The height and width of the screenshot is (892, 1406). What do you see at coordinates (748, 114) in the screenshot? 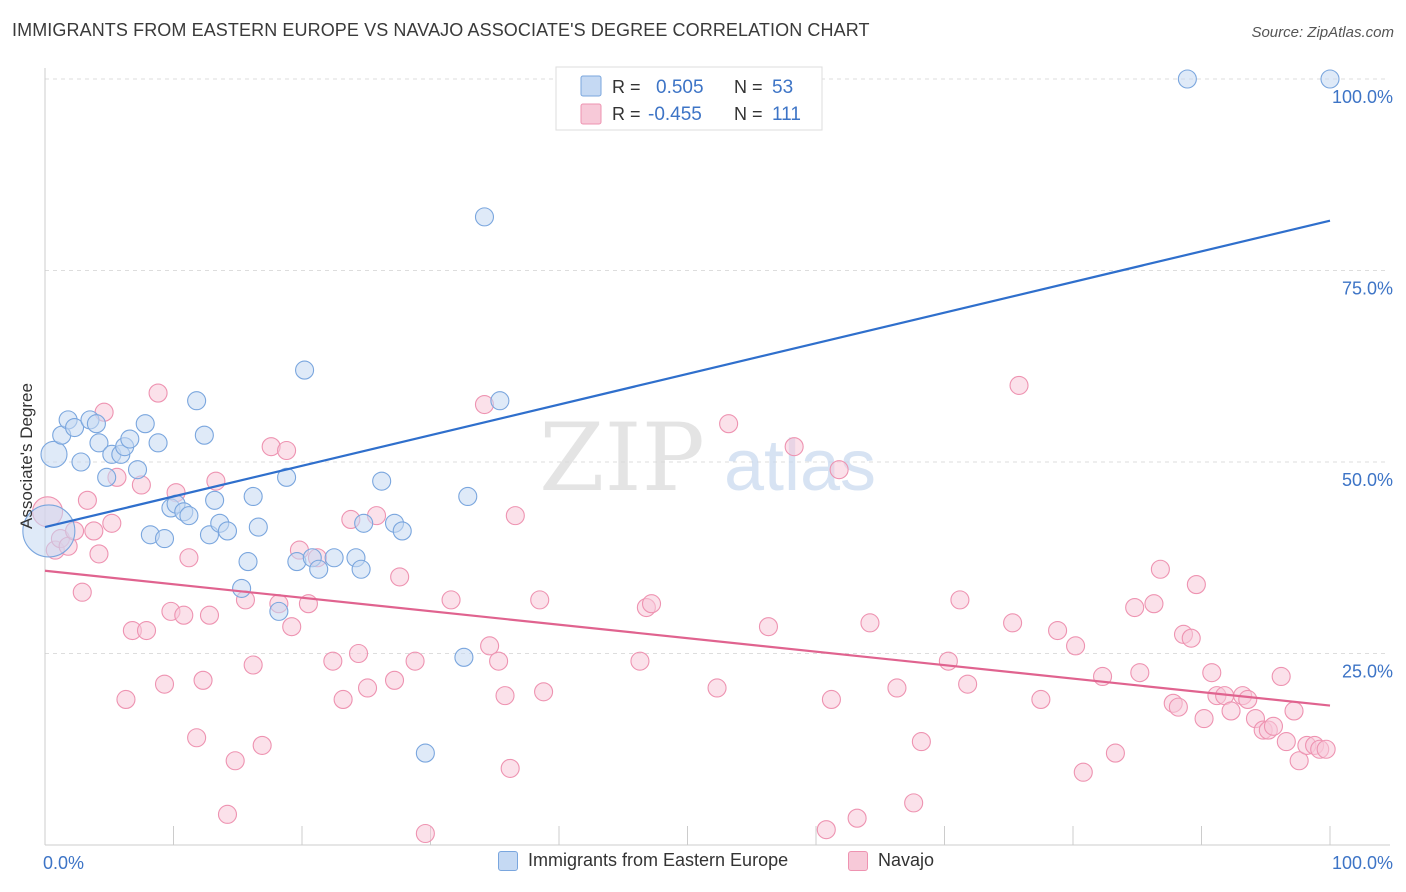
I see `stats-n-label-pink: N =` at bounding box center [748, 114].